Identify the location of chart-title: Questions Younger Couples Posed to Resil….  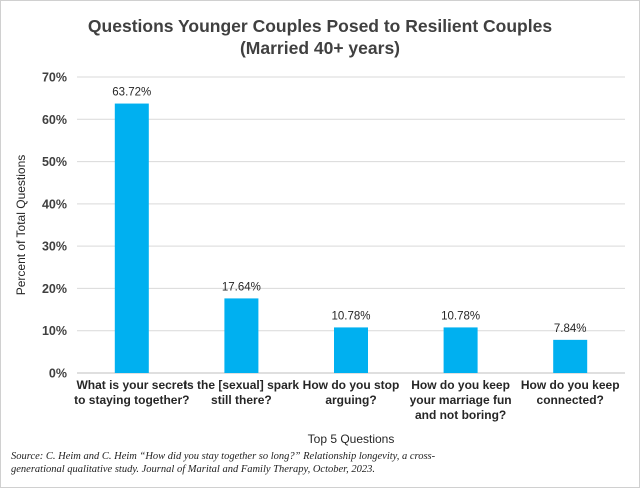
(320, 37).